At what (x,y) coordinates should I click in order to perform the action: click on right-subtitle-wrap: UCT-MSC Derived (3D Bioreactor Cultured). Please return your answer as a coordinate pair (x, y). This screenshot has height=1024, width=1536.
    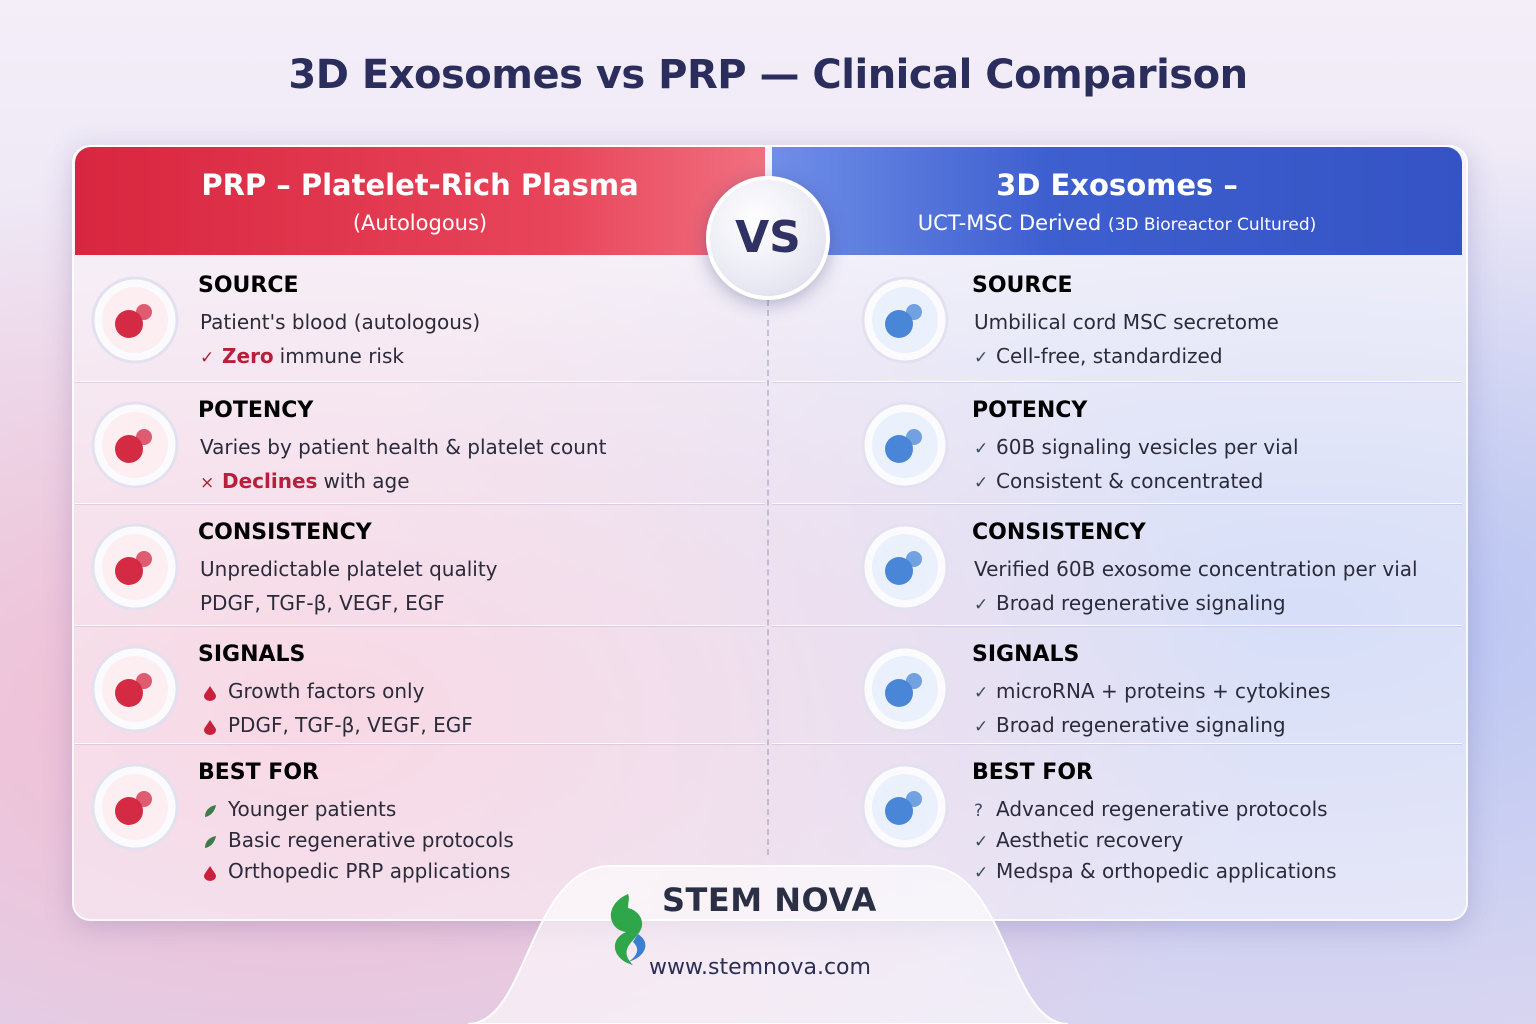
    Looking at the image, I should click on (1117, 223).